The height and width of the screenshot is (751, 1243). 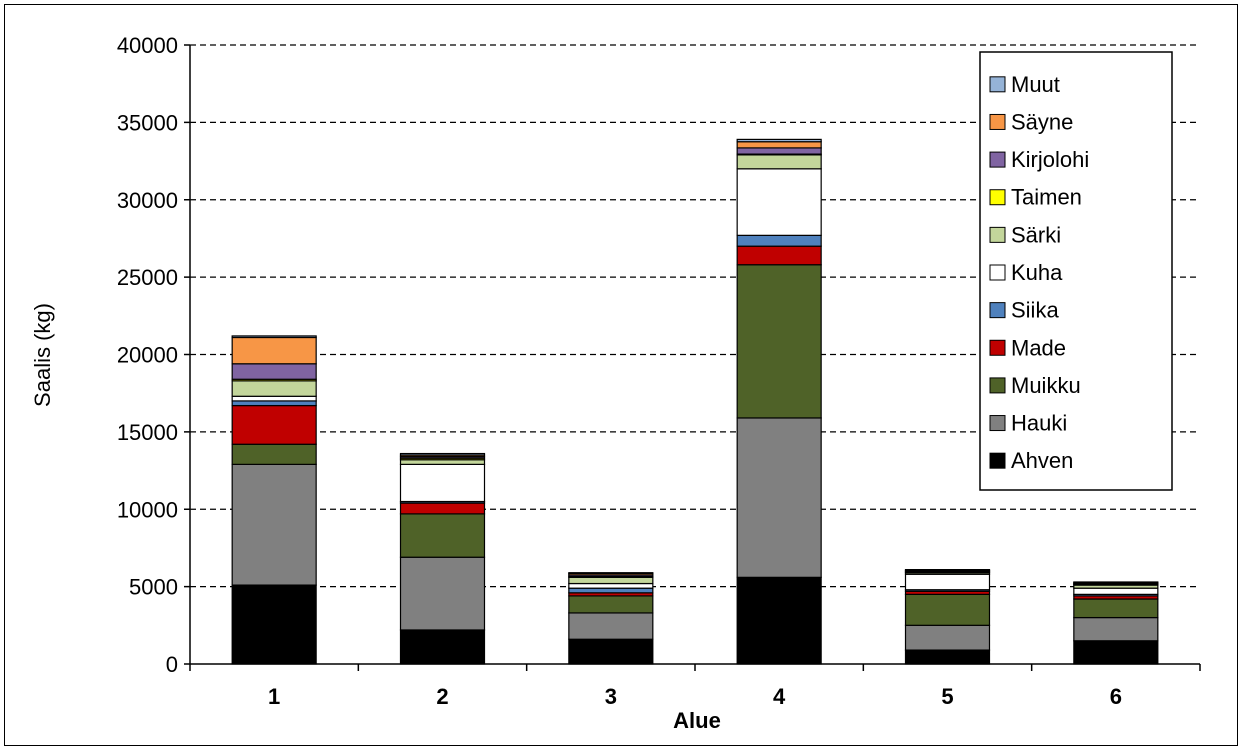 What do you see at coordinates (147, 355) in the screenshot?
I see `y-tick-label: 20000` at bounding box center [147, 355].